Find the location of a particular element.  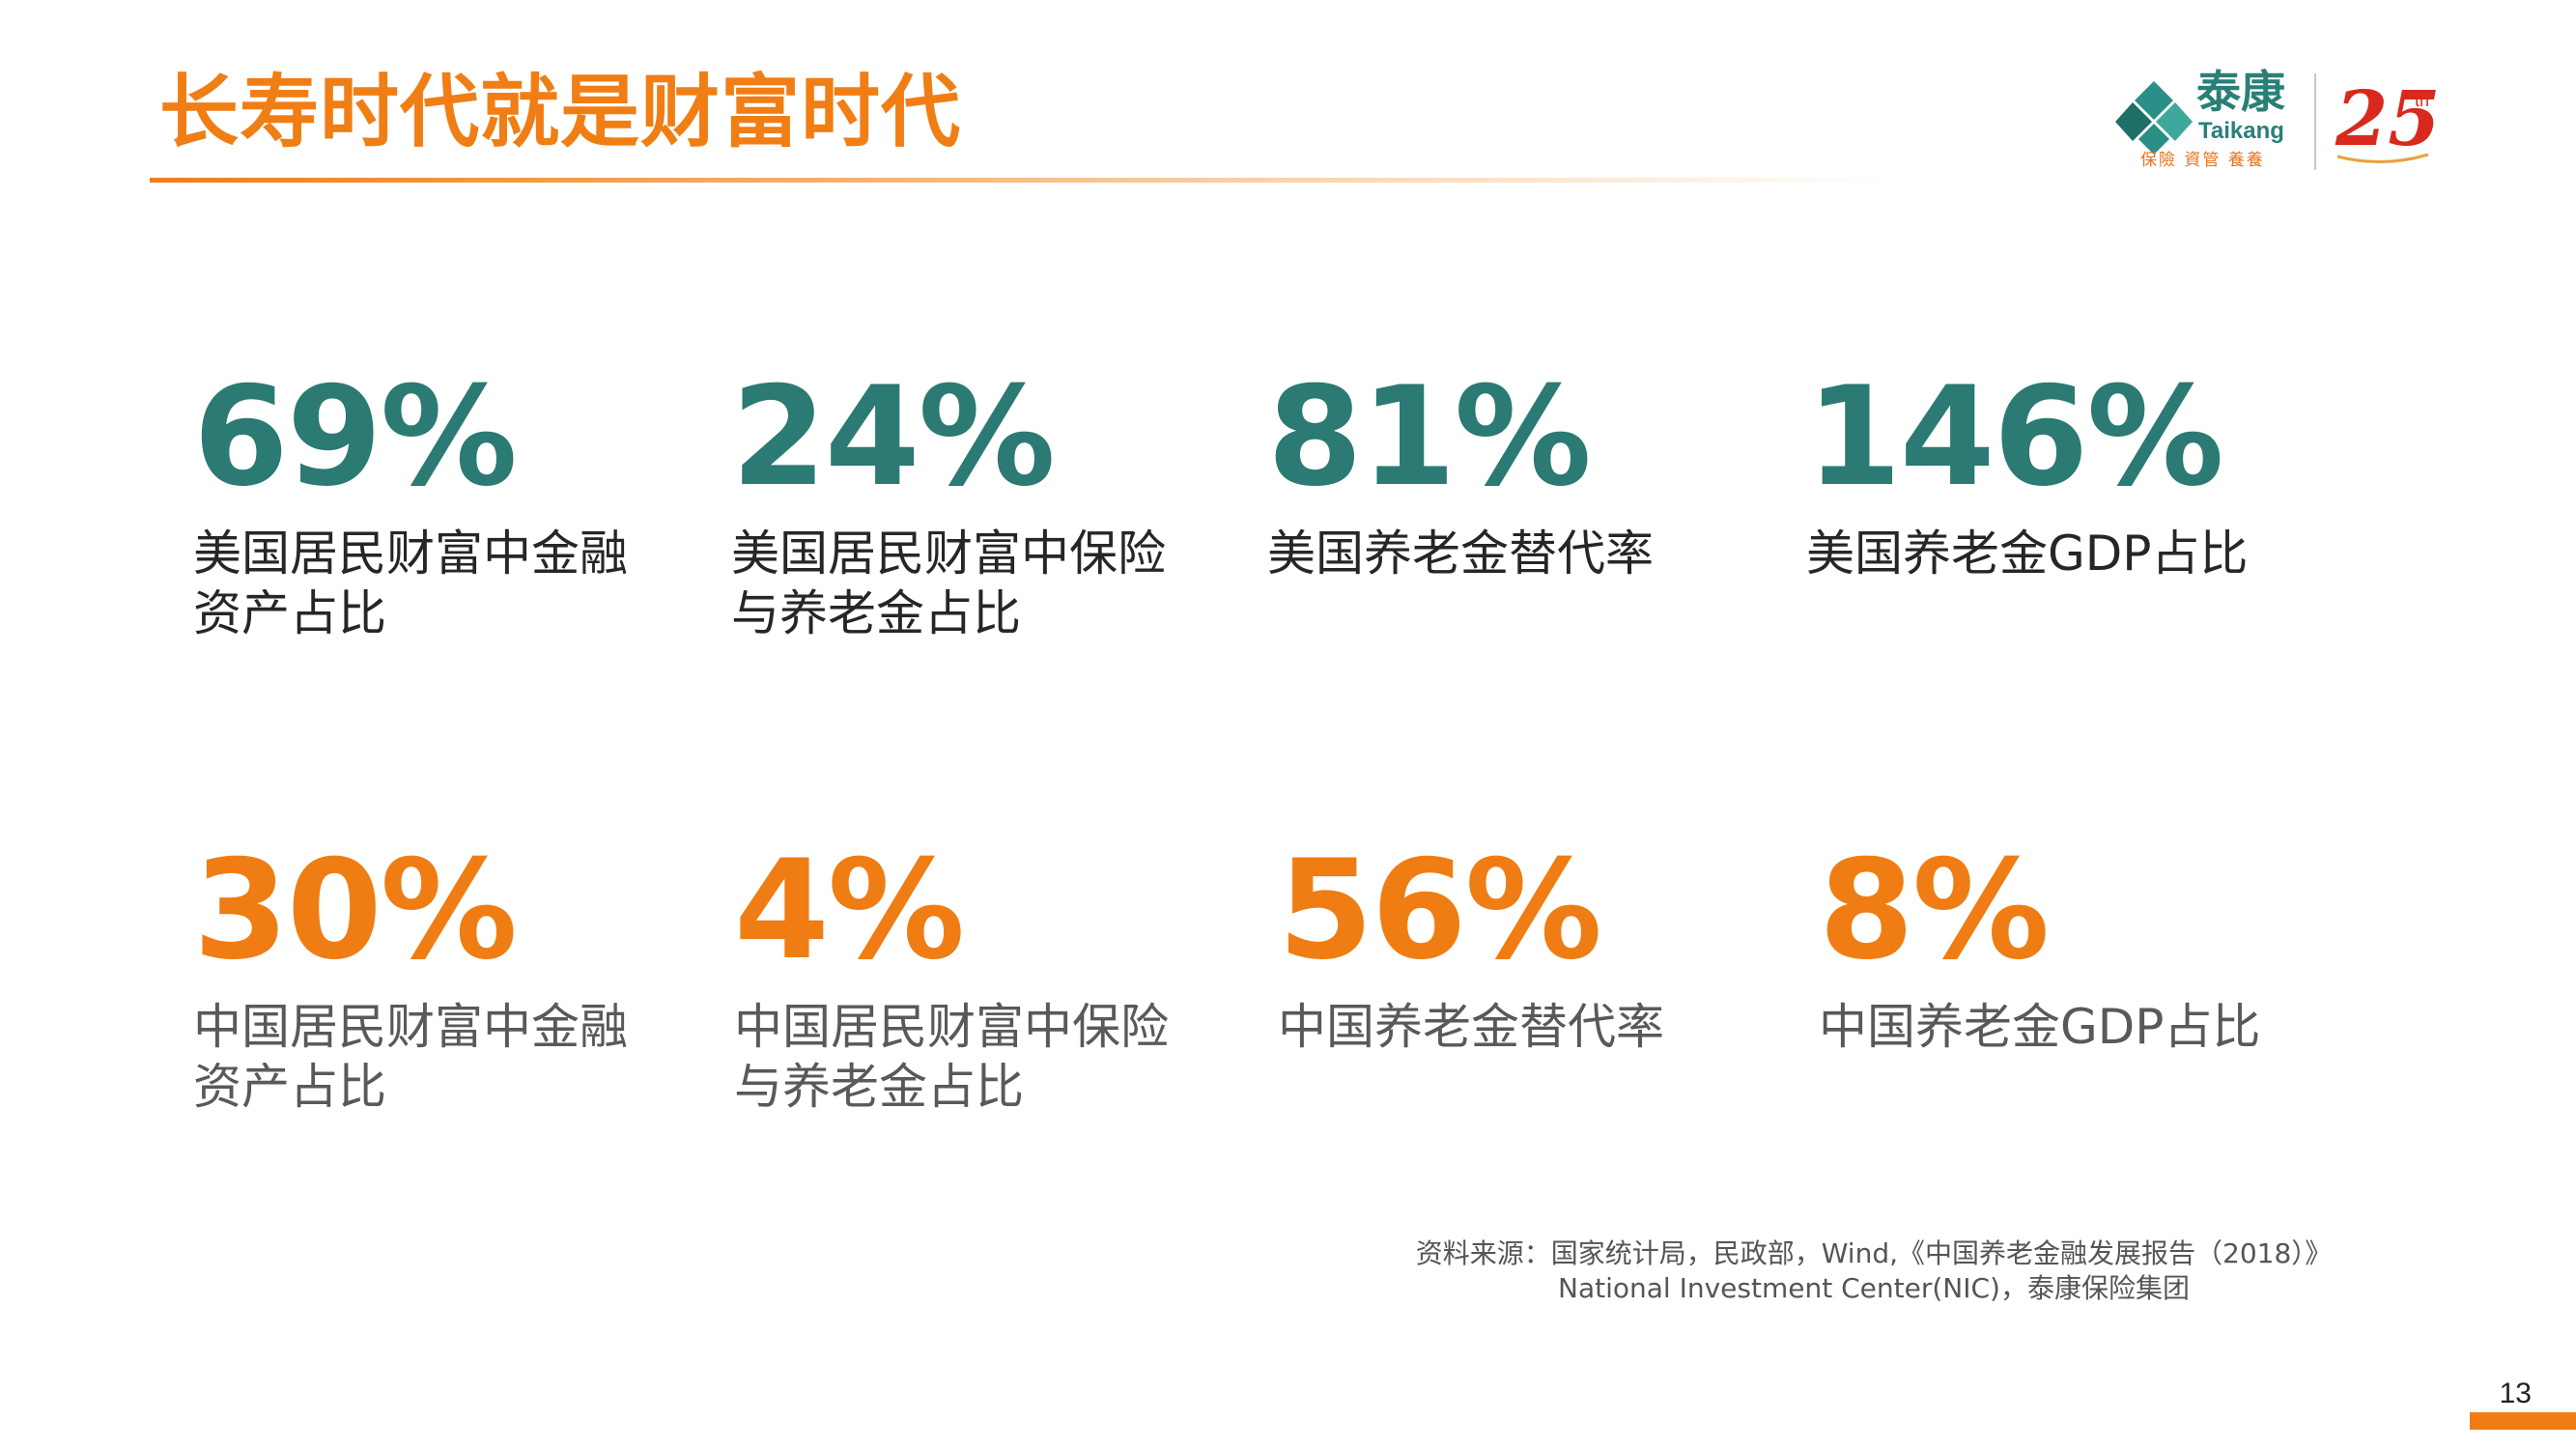

stat-cn-insurance-pension: 4% 中国居民财富中保险与养老金占比 is located at coordinates (961, 979).